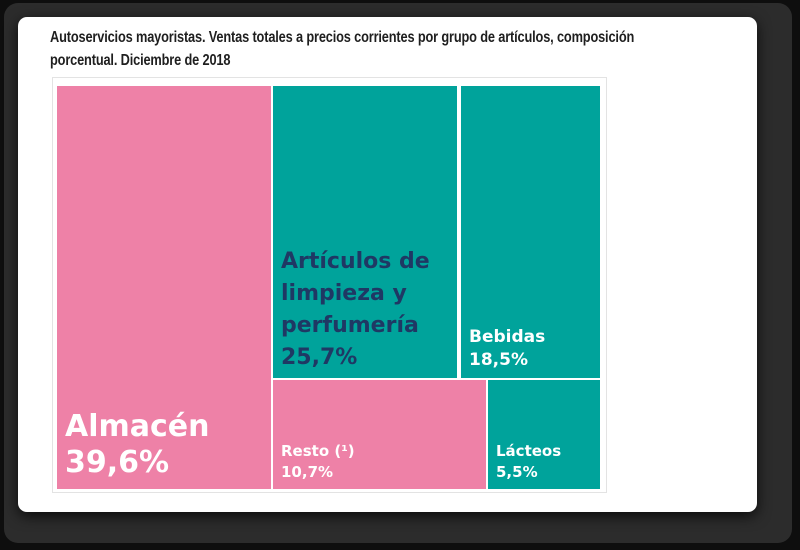 The image size is (800, 550). I want to click on cell-label: Lácteos, so click(529, 451).